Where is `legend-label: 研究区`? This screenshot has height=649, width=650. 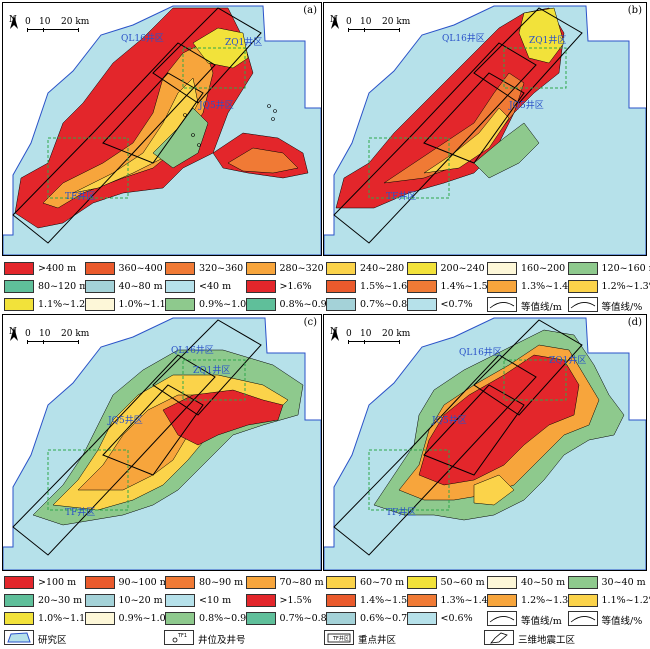 legend-label: 研究区 is located at coordinates (52, 640).